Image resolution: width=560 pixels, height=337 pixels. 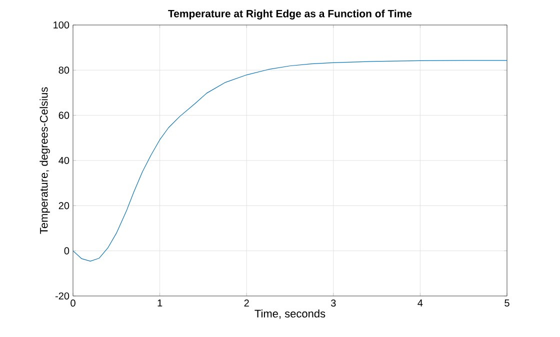 I want to click on y-tick-label: 100, so click(x=62, y=25).